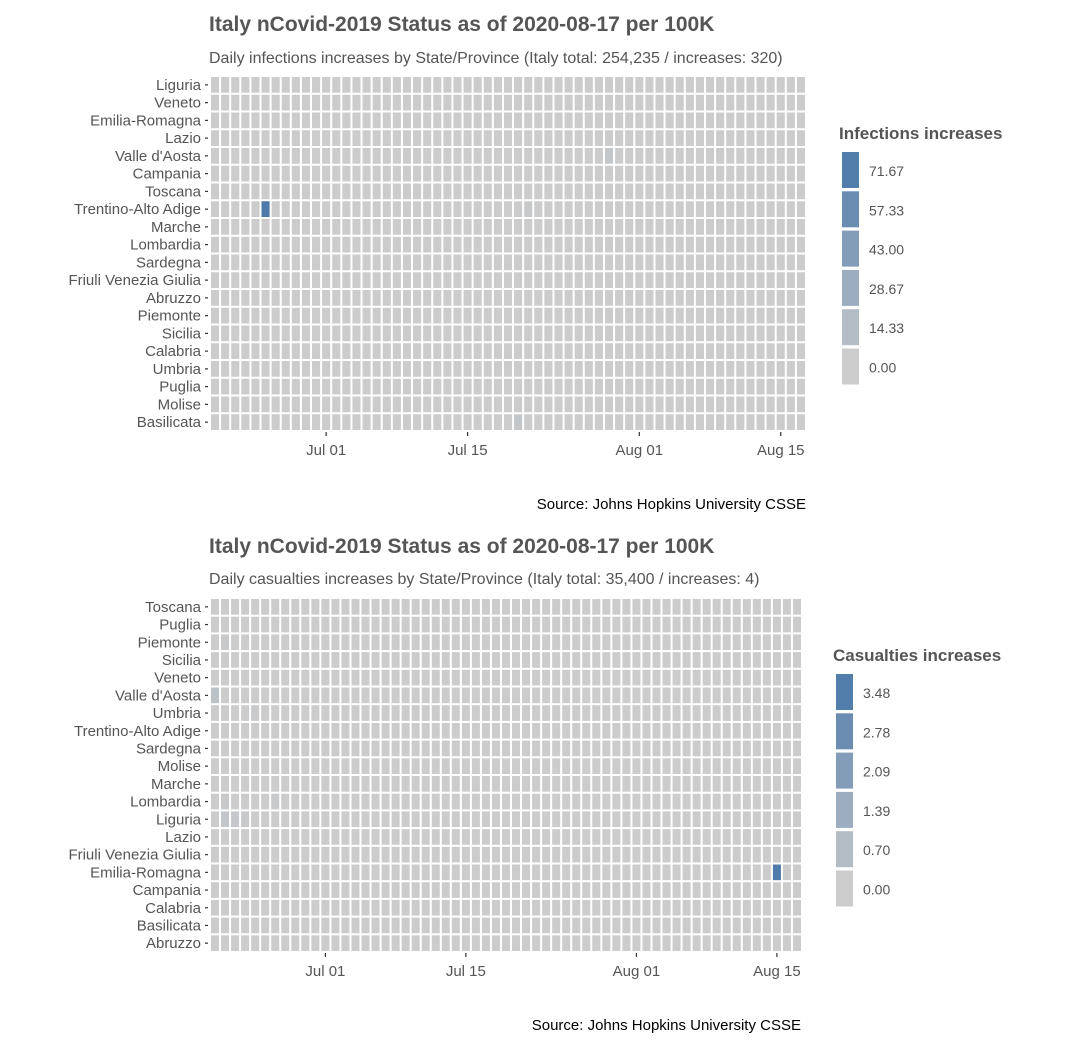 The image size is (1069, 1046). Describe the element at coordinates (325, 971) in the screenshot. I see `x-tick-label: Jul 01` at that location.